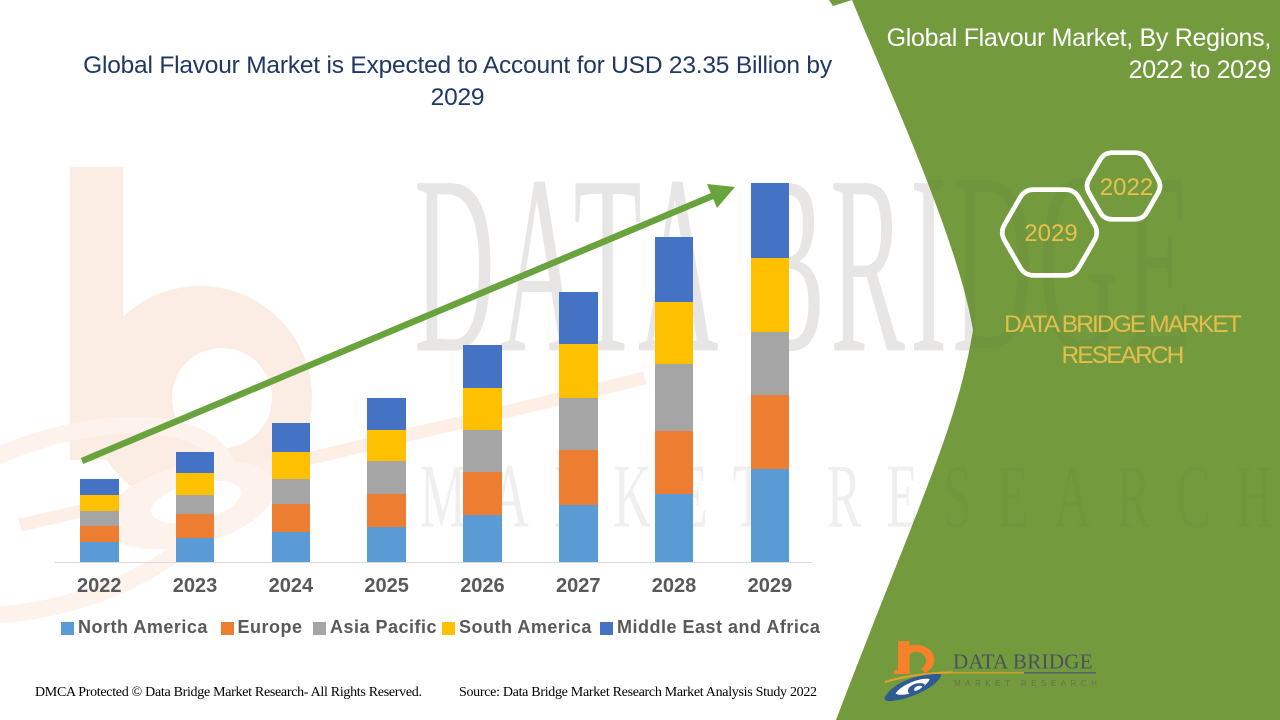  What do you see at coordinates (1050, 233) in the screenshot?
I see `svg-text: 2029` at bounding box center [1050, 233].